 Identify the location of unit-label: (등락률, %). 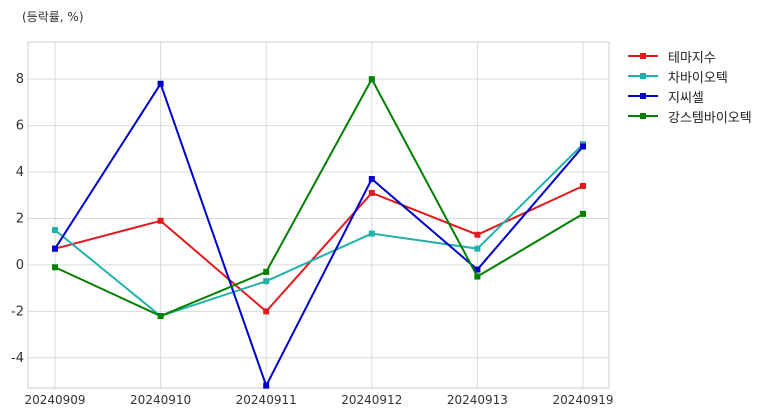
(53, 17).